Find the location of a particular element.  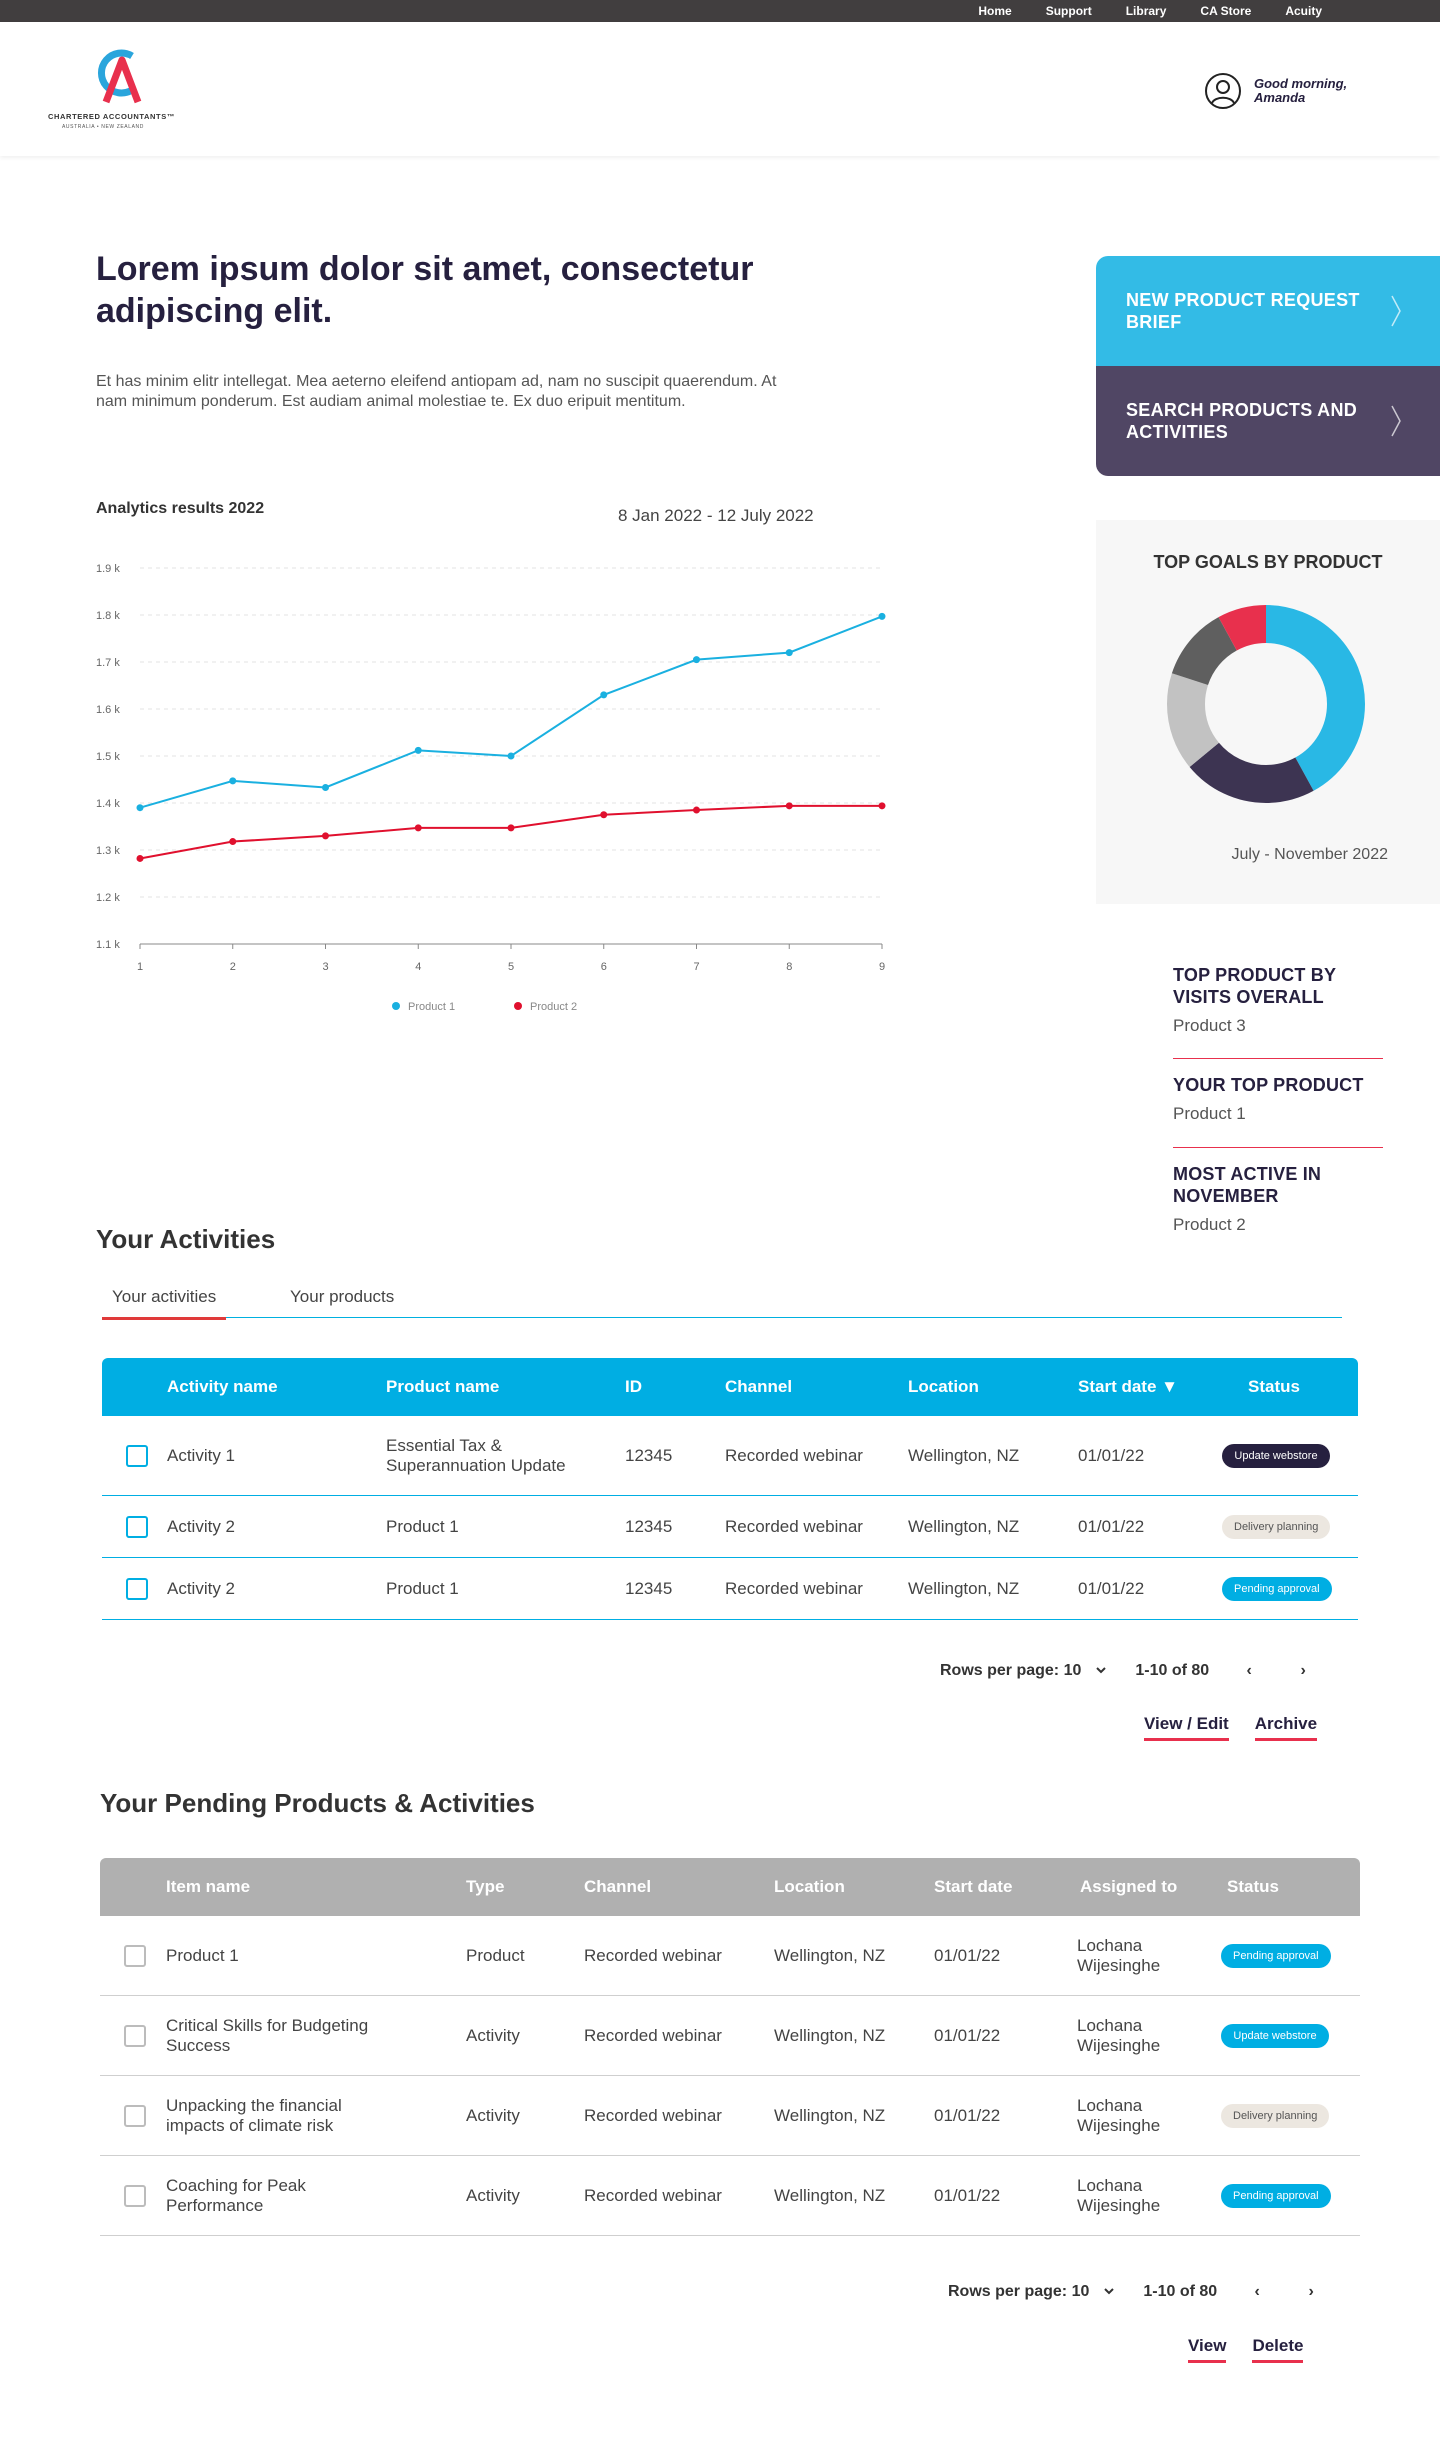

x-tick-label: 9 is located at coordinates (882, 967).